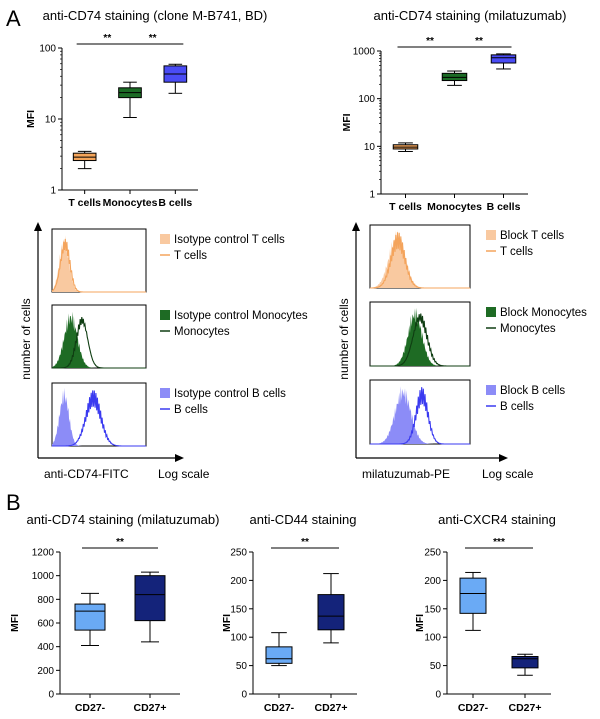  I want to click on significance-label: ***, so click(499, 542).